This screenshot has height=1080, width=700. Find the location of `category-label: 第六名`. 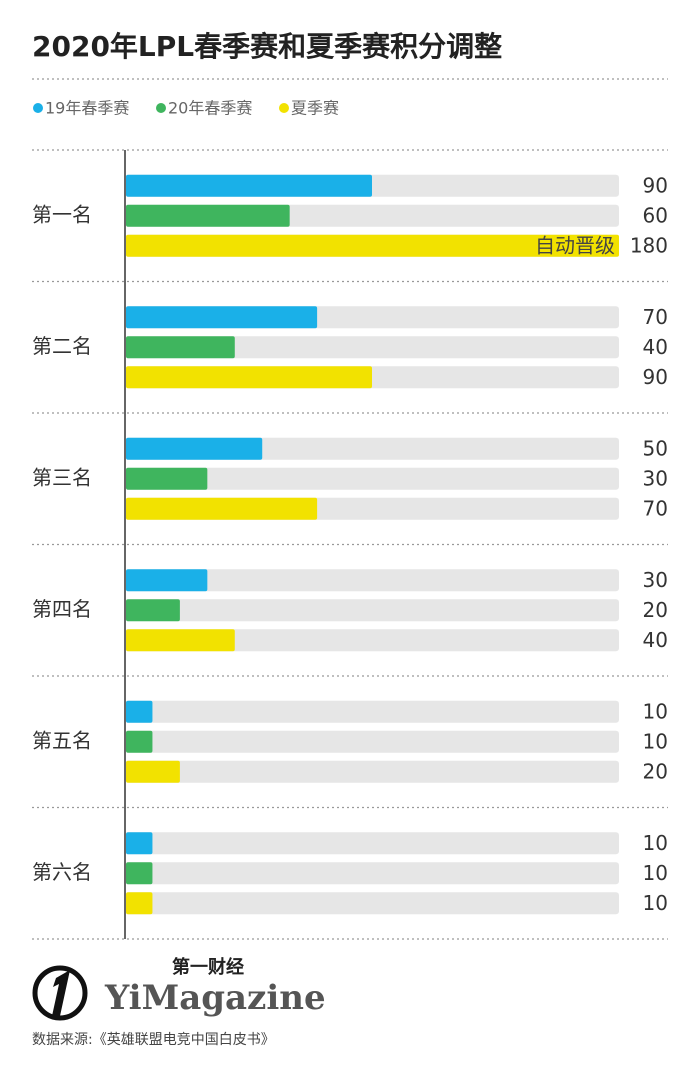

category-label: 第六名 is located at coordinates (62, 872).